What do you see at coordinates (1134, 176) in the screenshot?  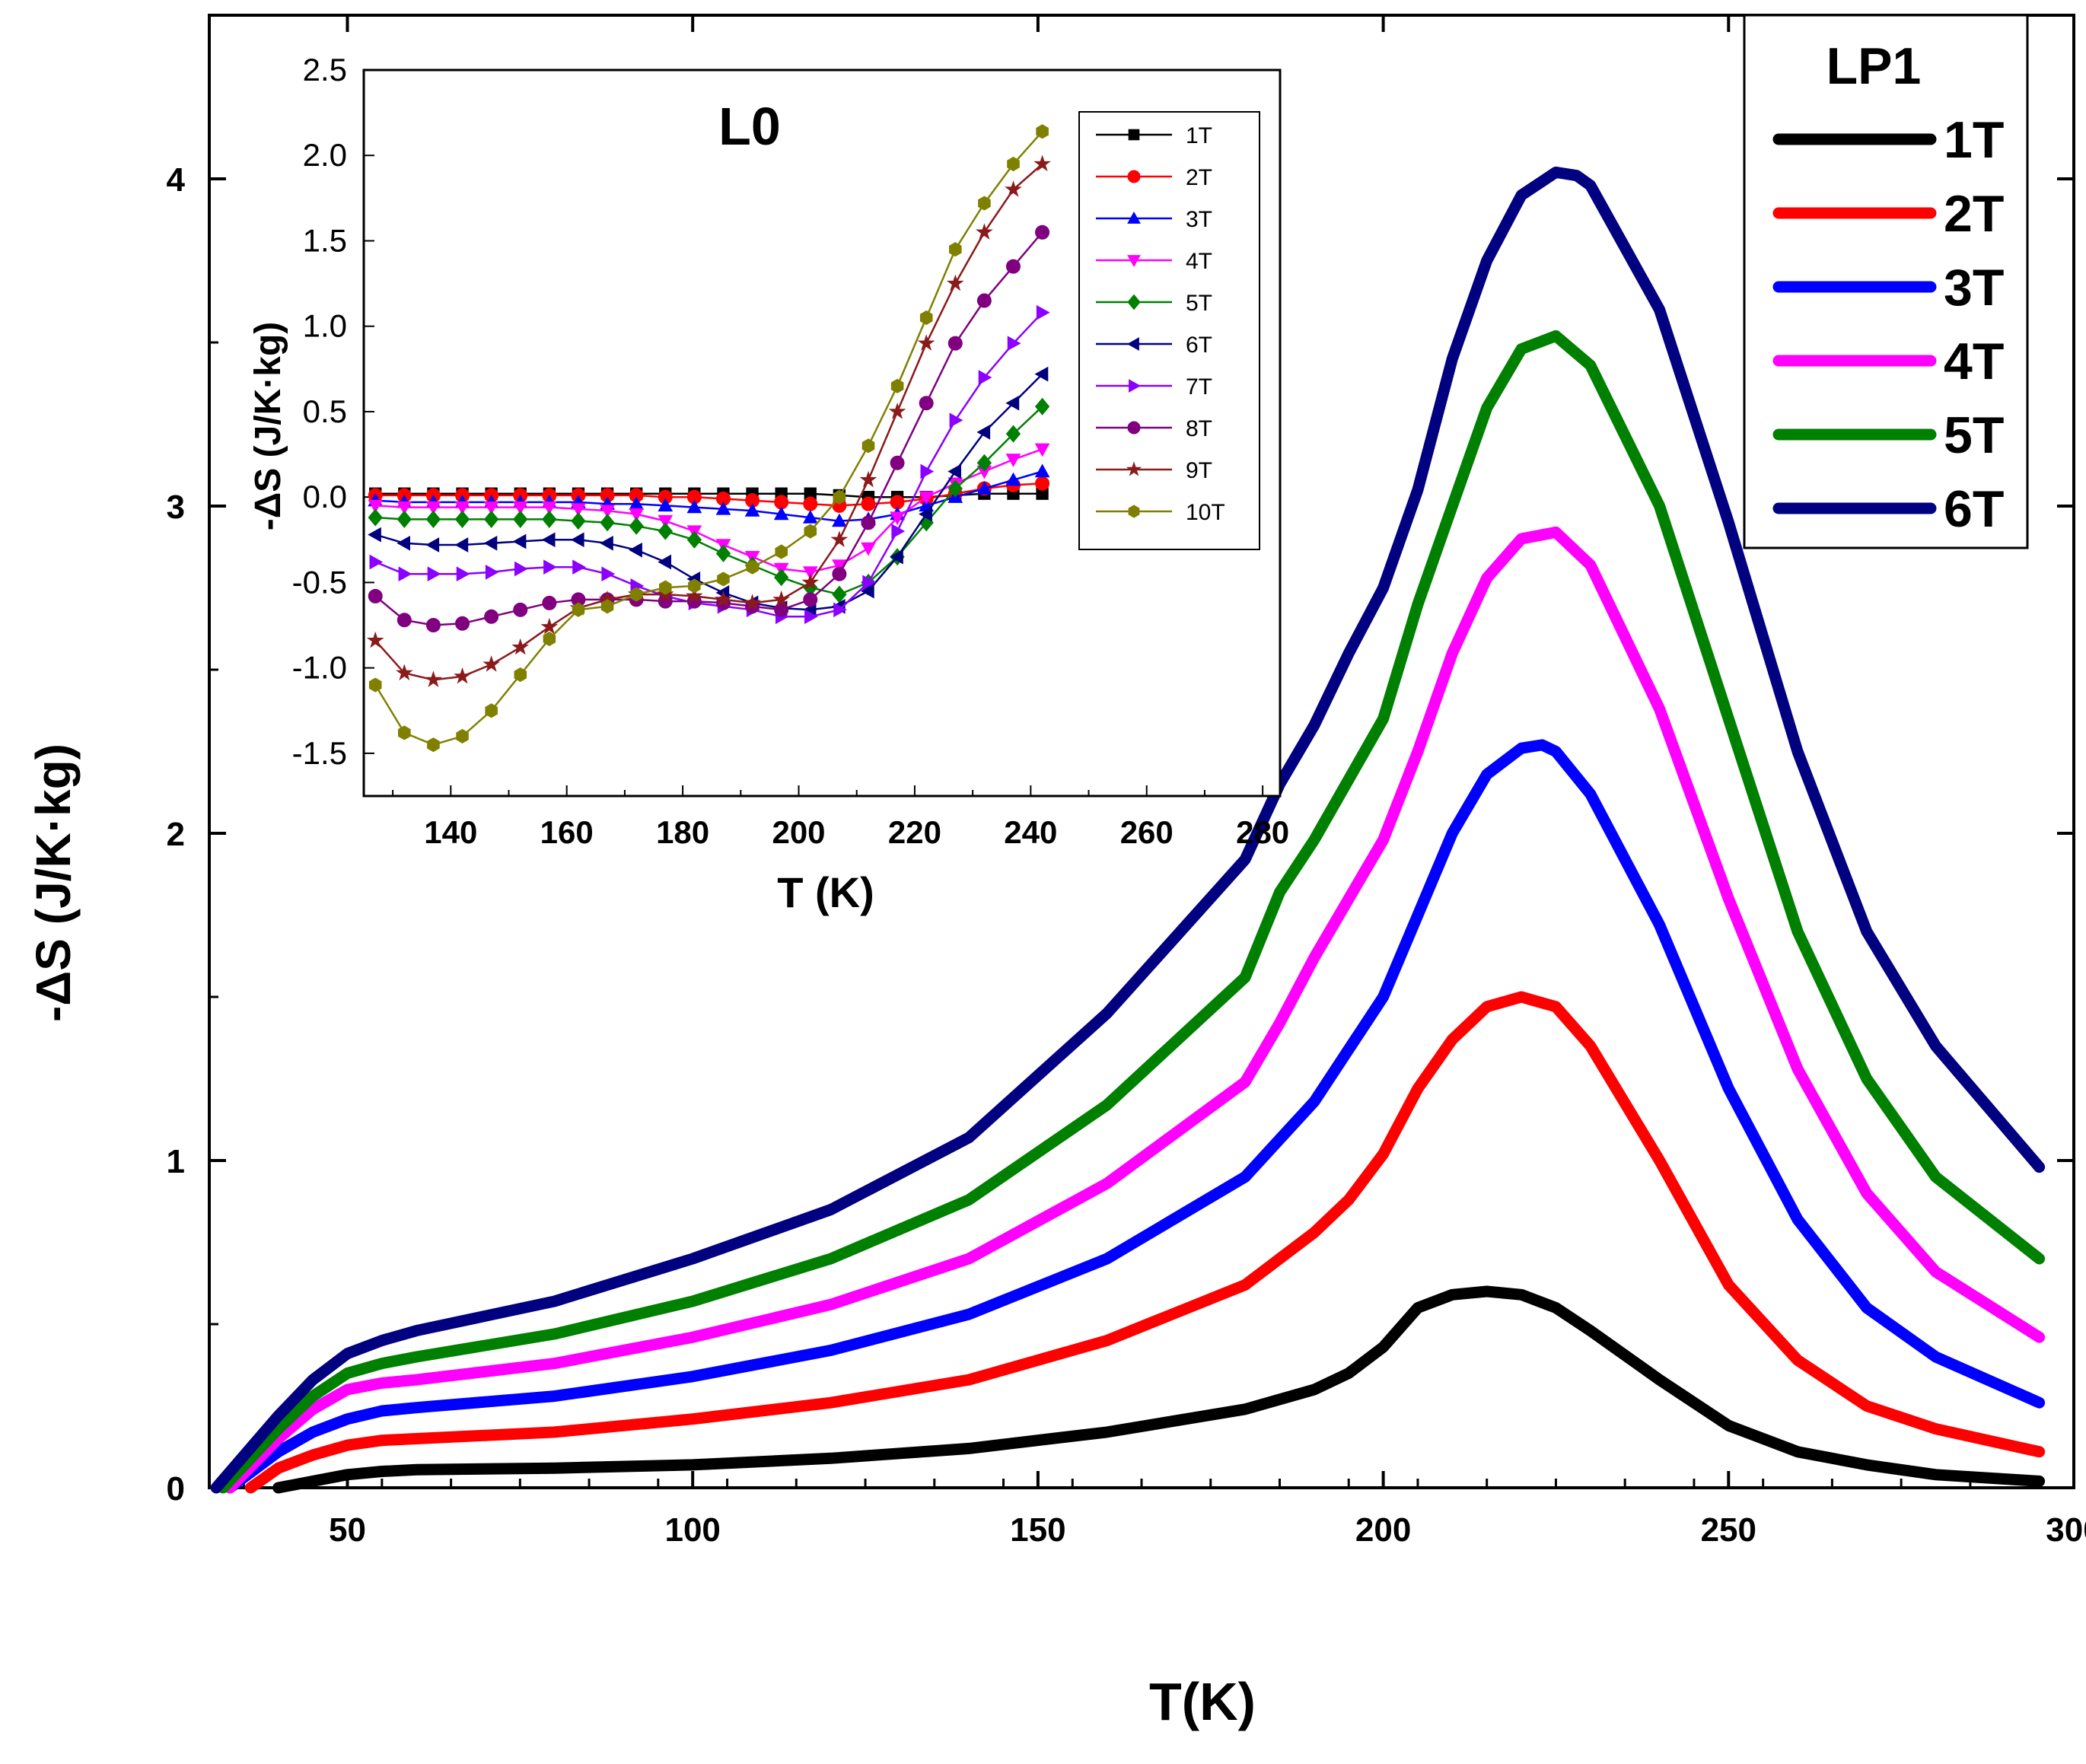 I see `inset-legend-marker-2T` at bounding box center [1134, 176].